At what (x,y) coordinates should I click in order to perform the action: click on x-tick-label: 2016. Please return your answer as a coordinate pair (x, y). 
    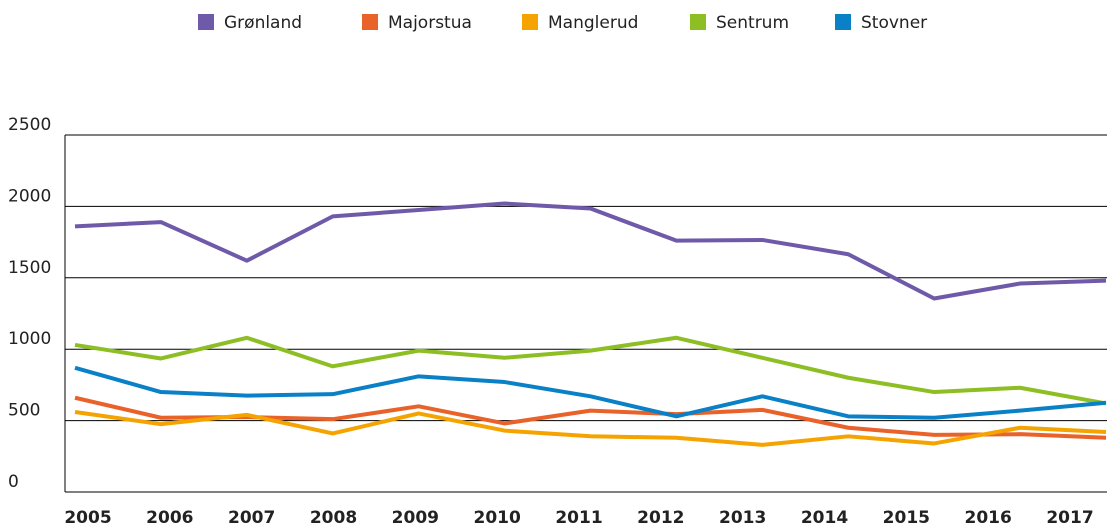
    Looking at the image, I should click on (988, 517).